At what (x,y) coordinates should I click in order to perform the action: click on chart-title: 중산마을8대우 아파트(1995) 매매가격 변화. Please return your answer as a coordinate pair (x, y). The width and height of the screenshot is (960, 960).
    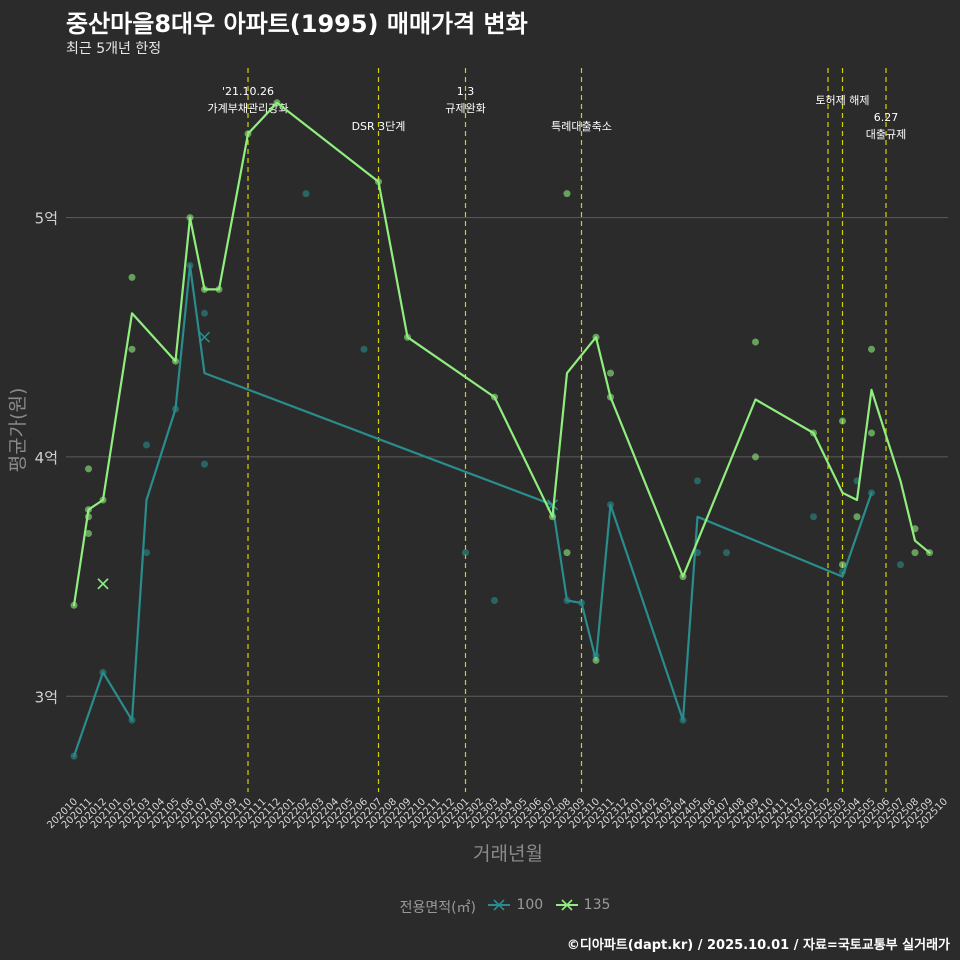
    Looking at the image, I should click on (297, 24).